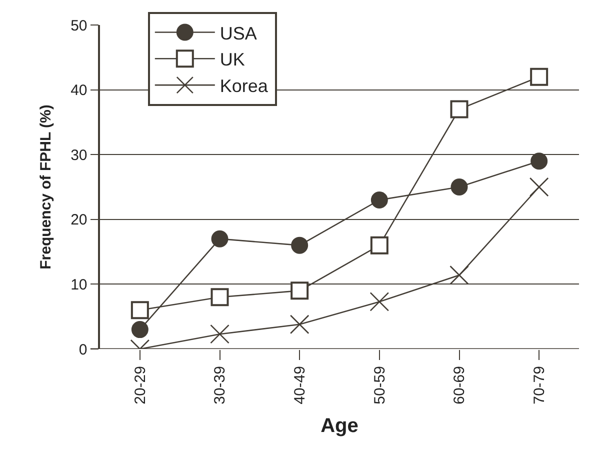  What do you see at coordinates (238, 33) in the screenshot?
I see `legend-label: USA` at bounding box center [238, 33].